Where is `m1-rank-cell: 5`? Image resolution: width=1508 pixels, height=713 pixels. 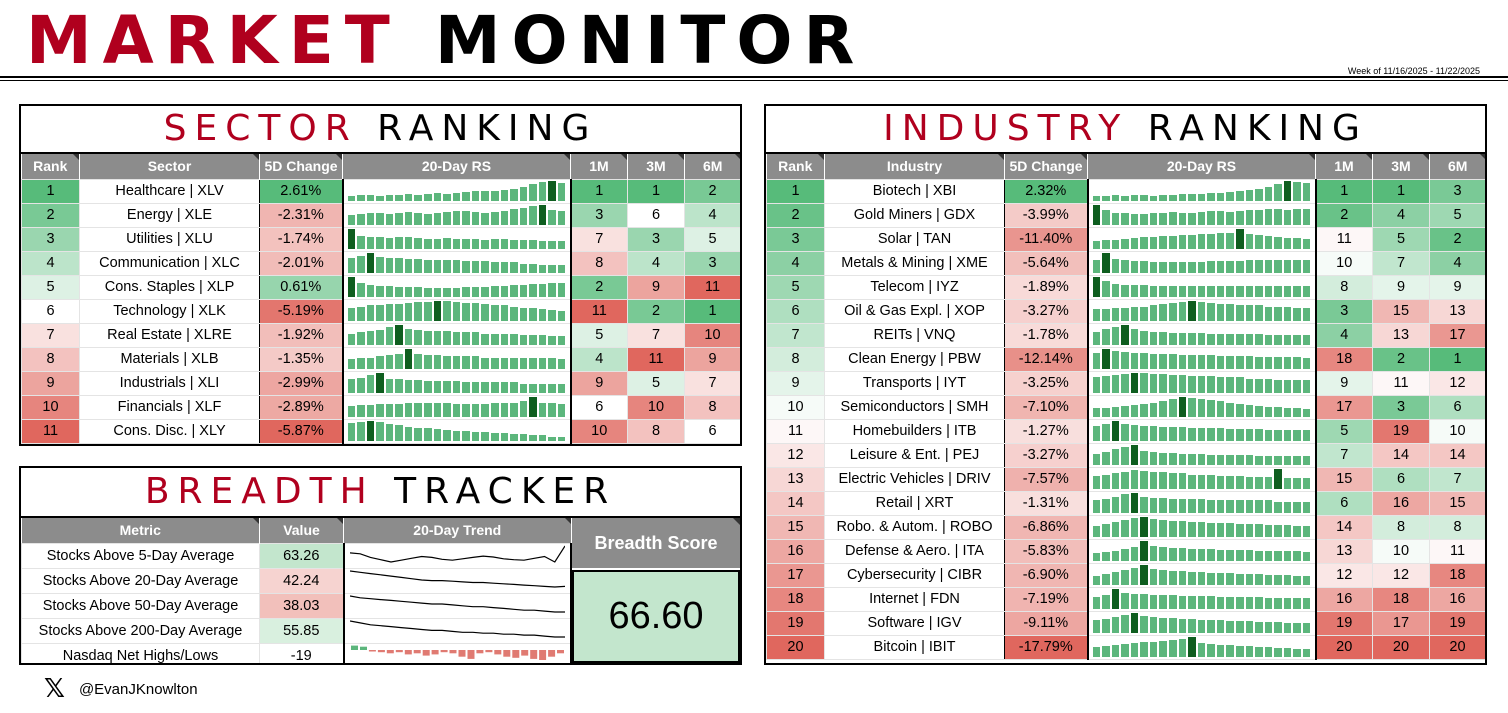 m1-rank-cell: 5 is located at coordinates (599, 335).